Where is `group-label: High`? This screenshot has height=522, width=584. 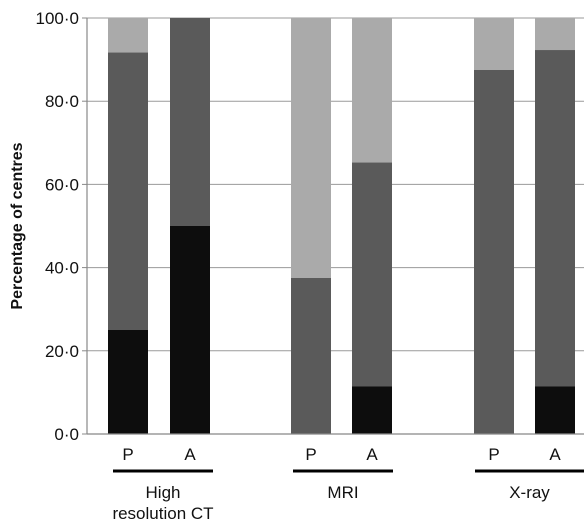 group-label: High is located at coordinates (163, 492).